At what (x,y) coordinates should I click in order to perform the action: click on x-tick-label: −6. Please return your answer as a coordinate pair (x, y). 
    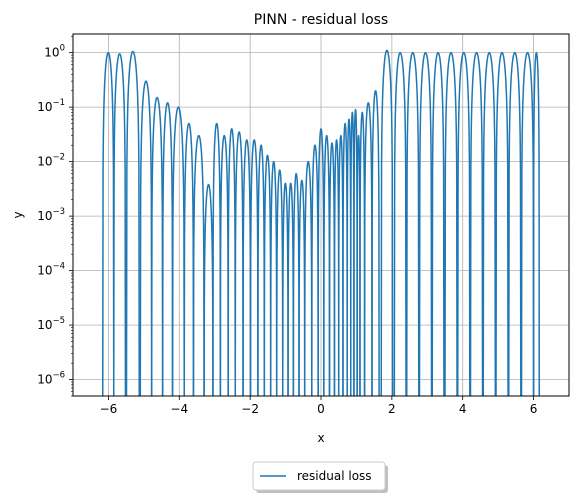
    Looking at the image, I should click on (109, 409).